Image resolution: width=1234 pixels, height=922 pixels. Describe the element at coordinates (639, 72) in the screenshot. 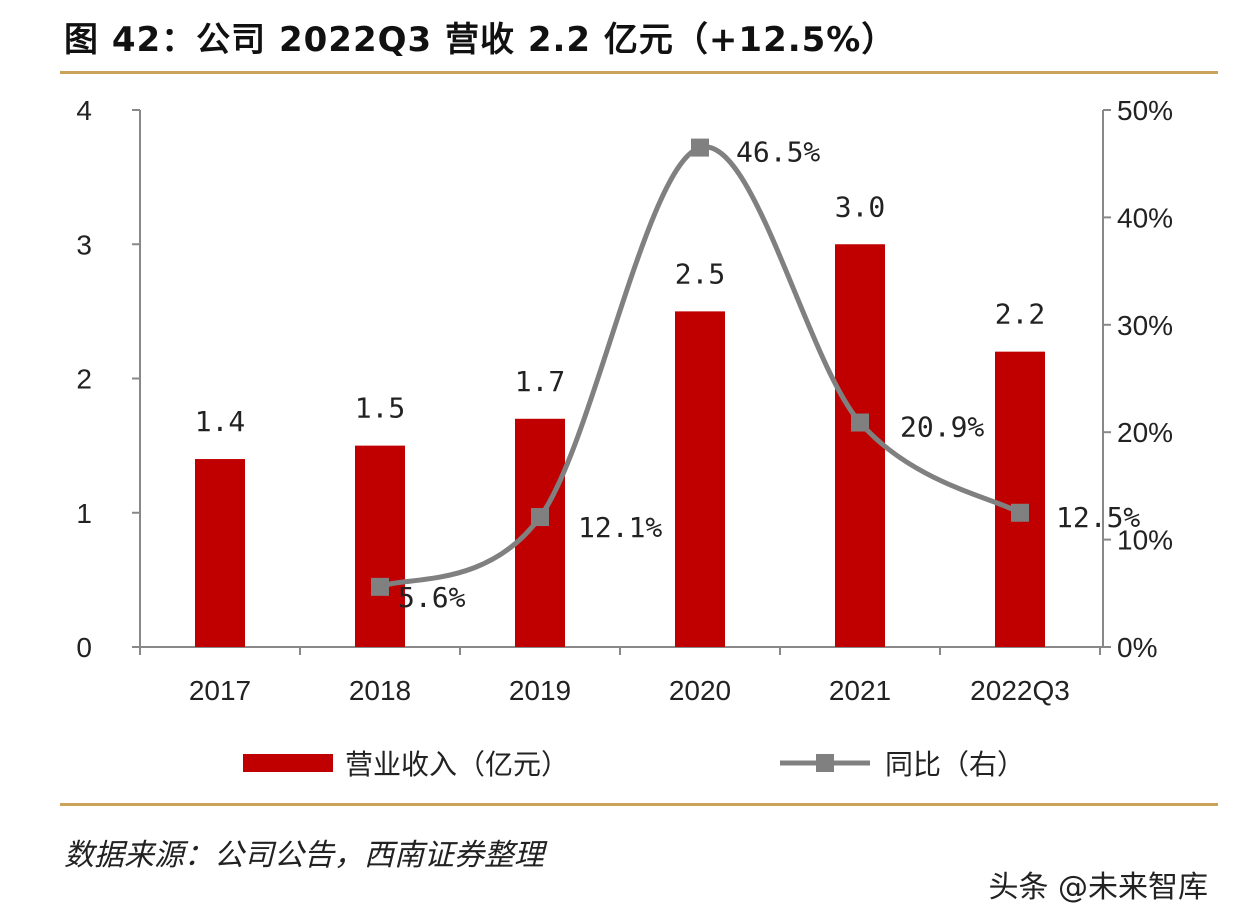

I see `top-divider` at that location.